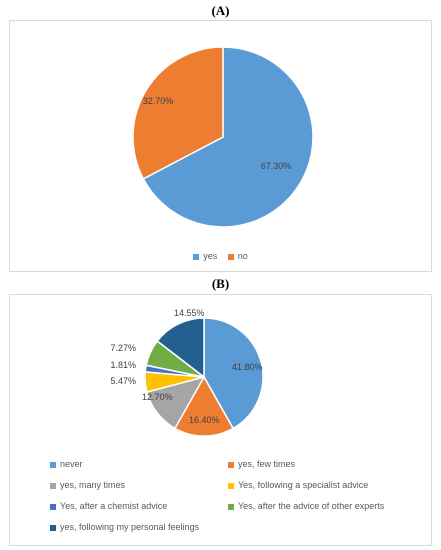 Image resolution: width=441 pixels, height=550 pixels. Describe the element at coordinates (210, 256) in the screenshot. I see `legend-a-label: yes` at that location.